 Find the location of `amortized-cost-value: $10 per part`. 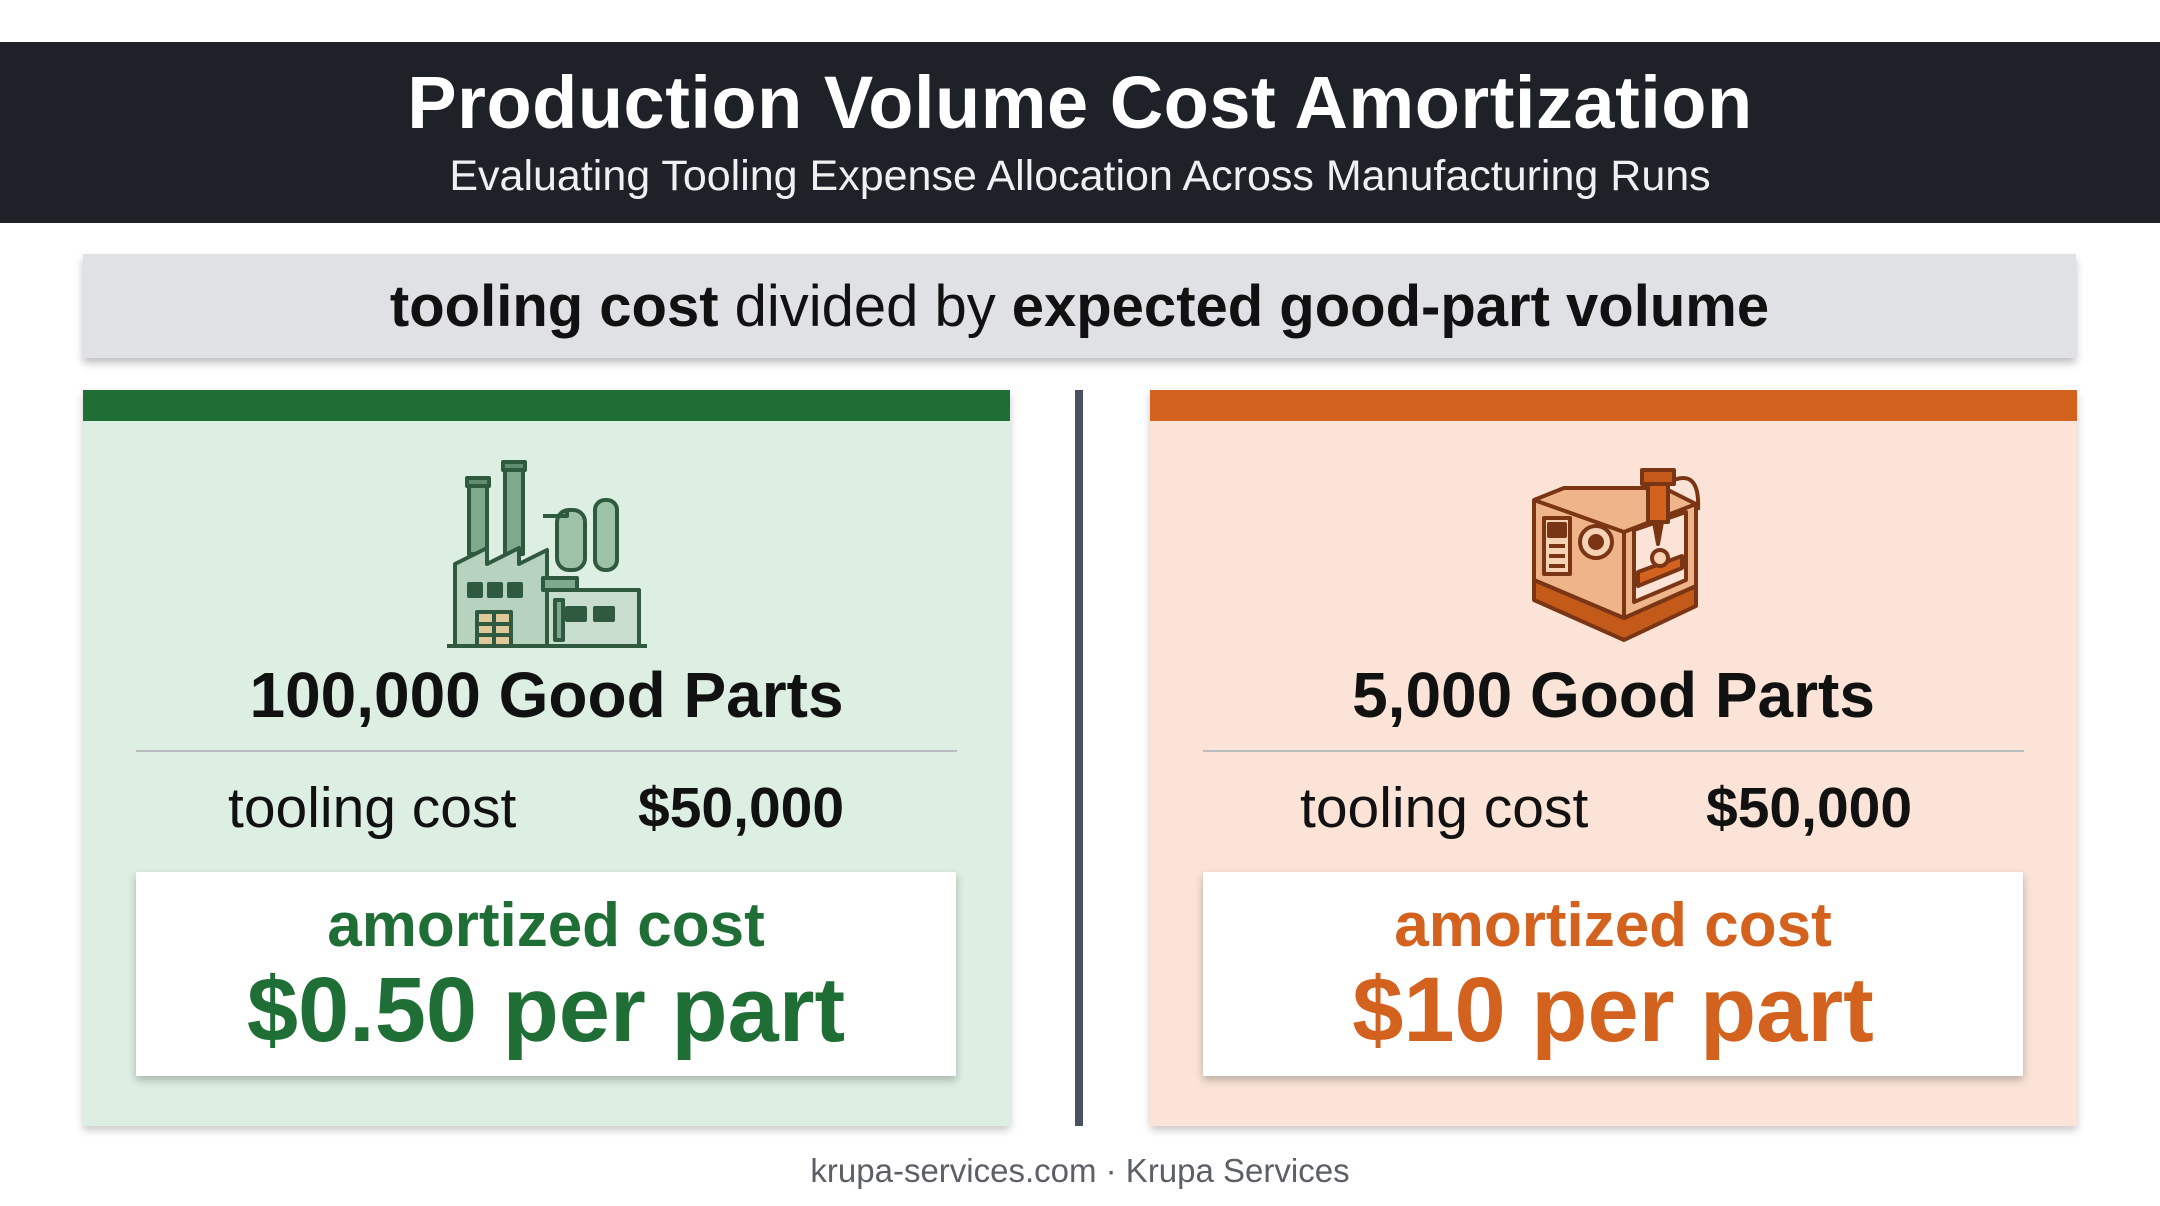

amortized-cost-value: $10 per part is located at coordinates (1613, 1010).